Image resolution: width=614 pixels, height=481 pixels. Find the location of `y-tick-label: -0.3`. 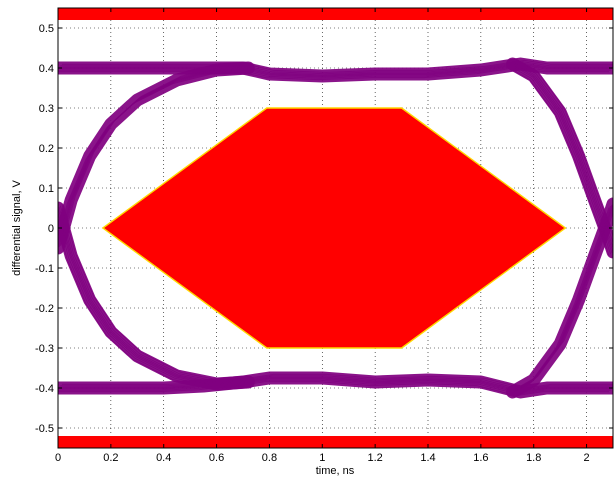

y-tick-label: -0.3 is located at coordinates (44, 349).